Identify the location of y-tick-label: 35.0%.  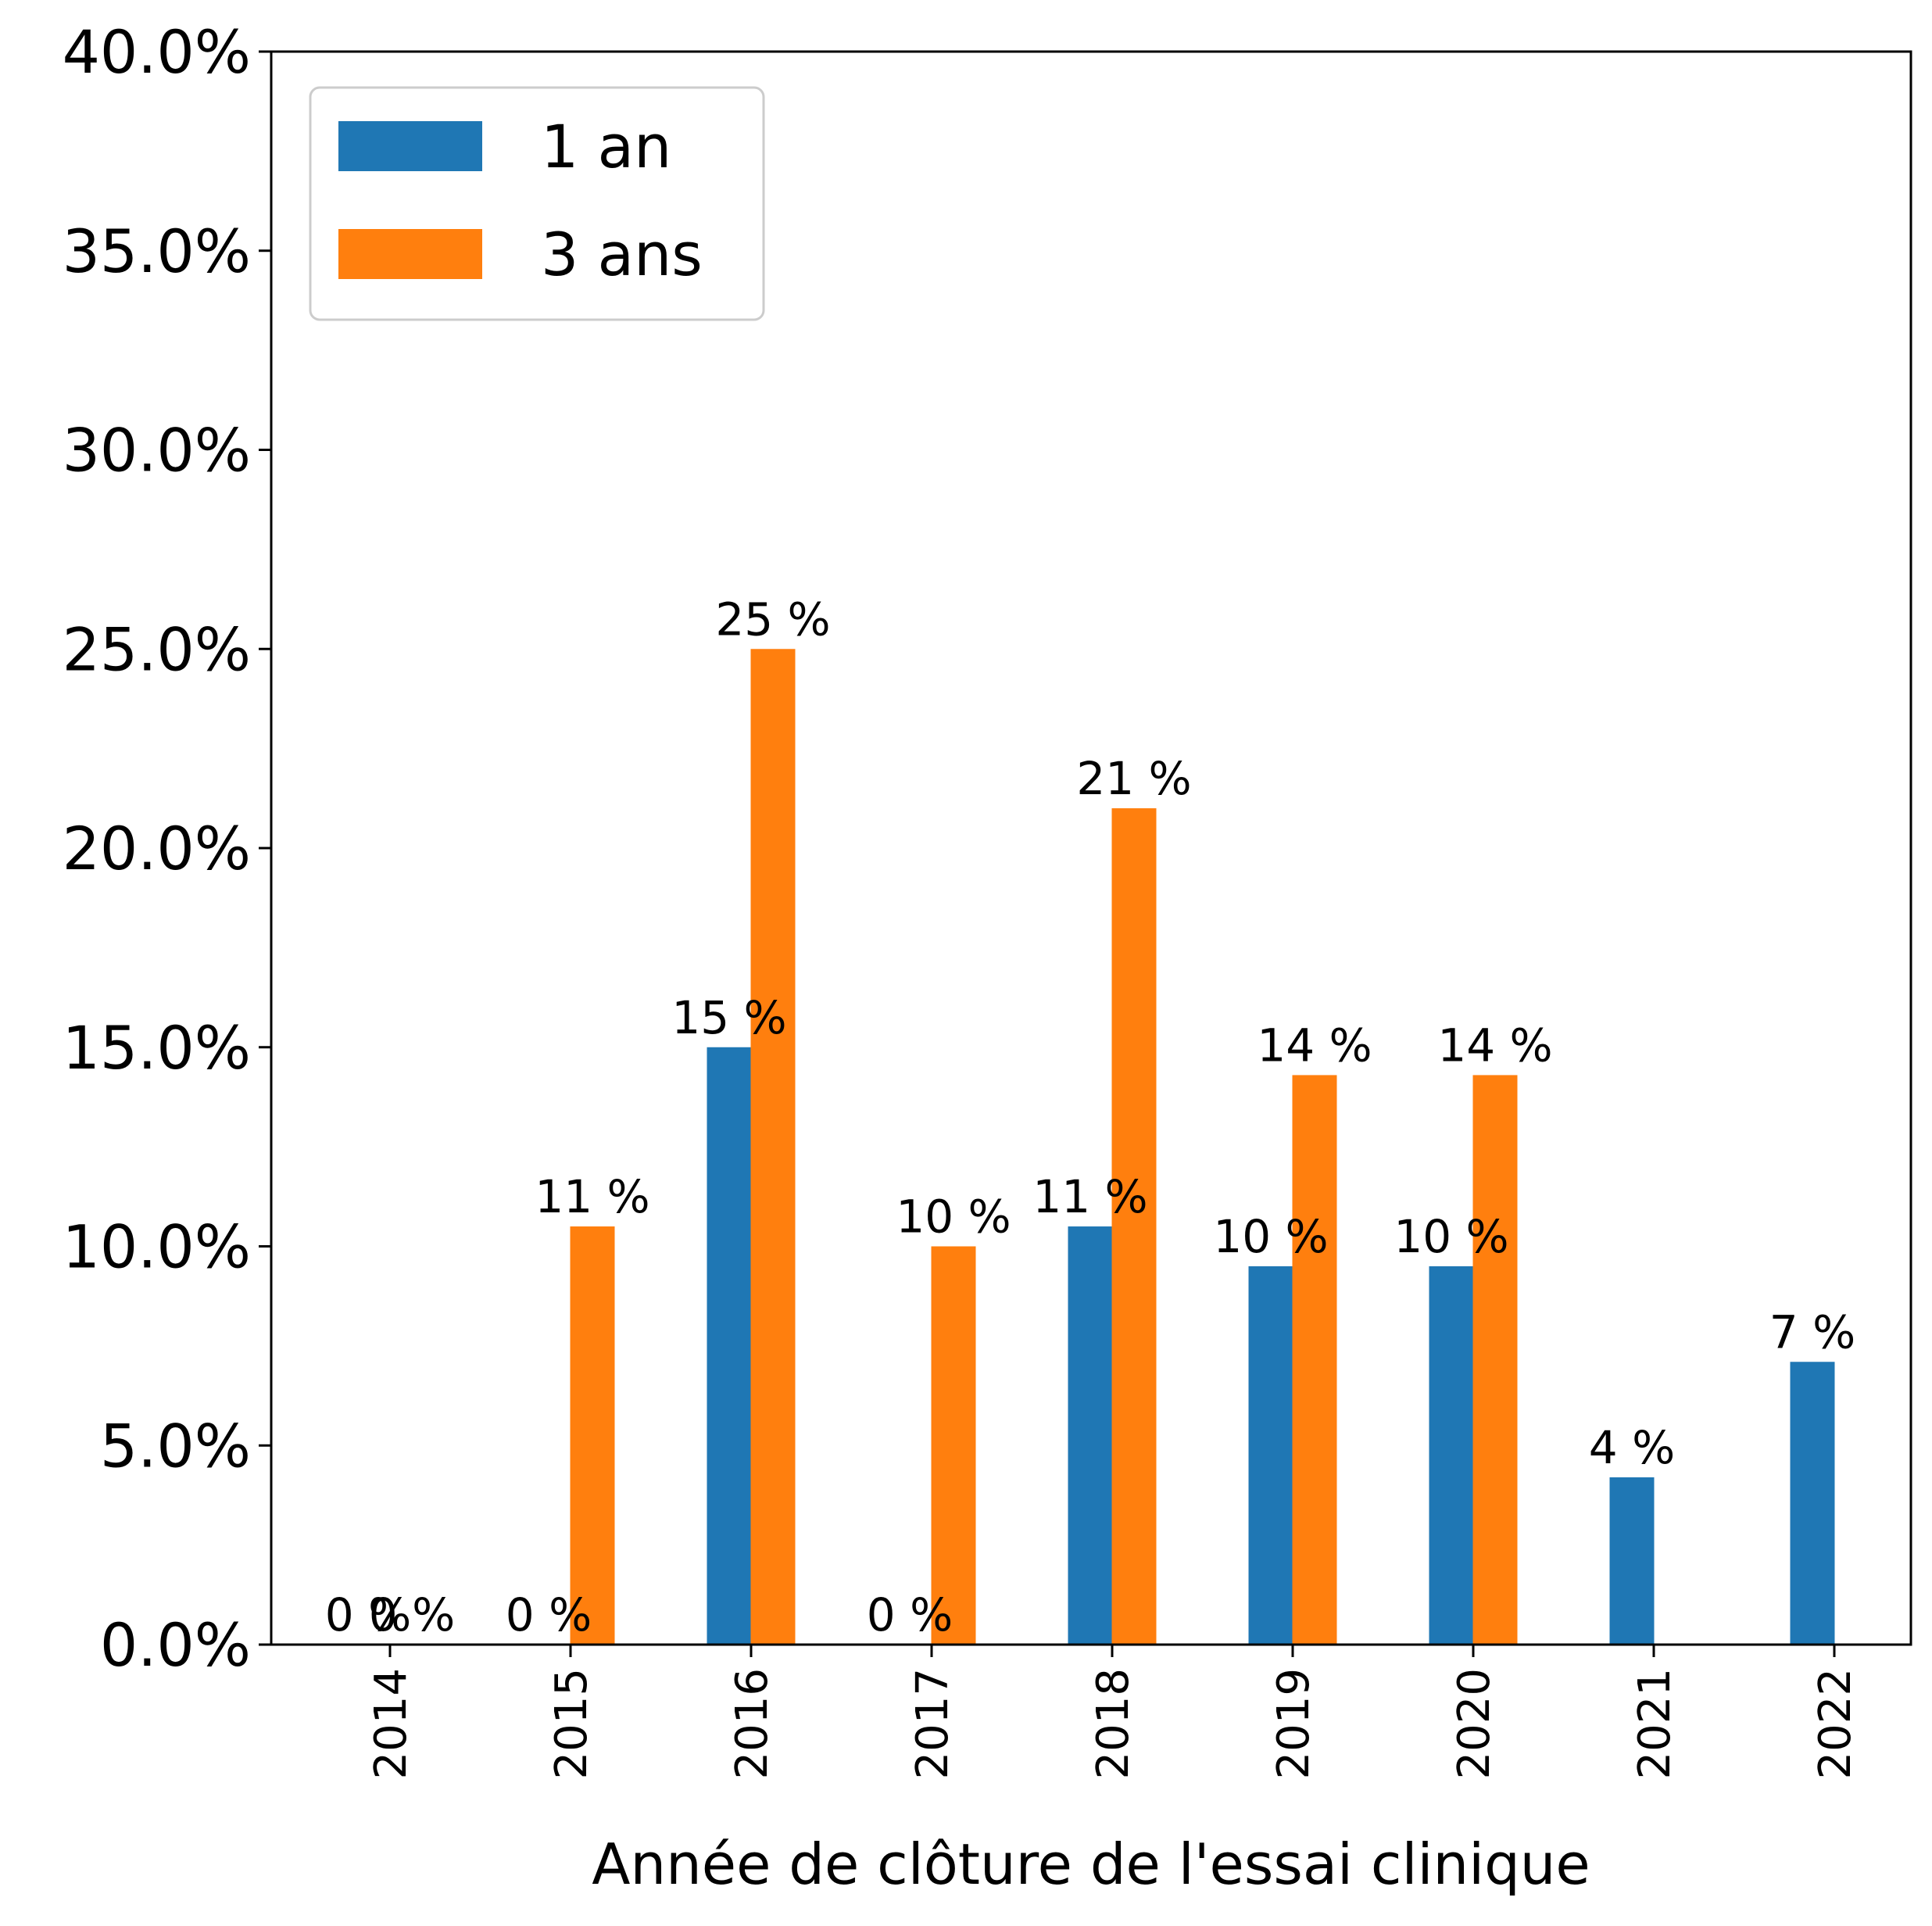
(157, 251).